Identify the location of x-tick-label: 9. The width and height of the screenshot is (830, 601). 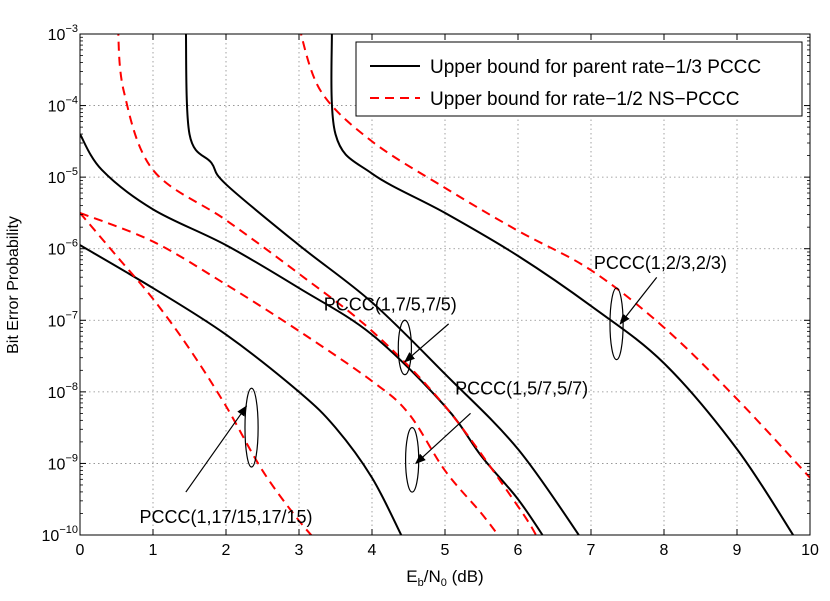
(737, 550).